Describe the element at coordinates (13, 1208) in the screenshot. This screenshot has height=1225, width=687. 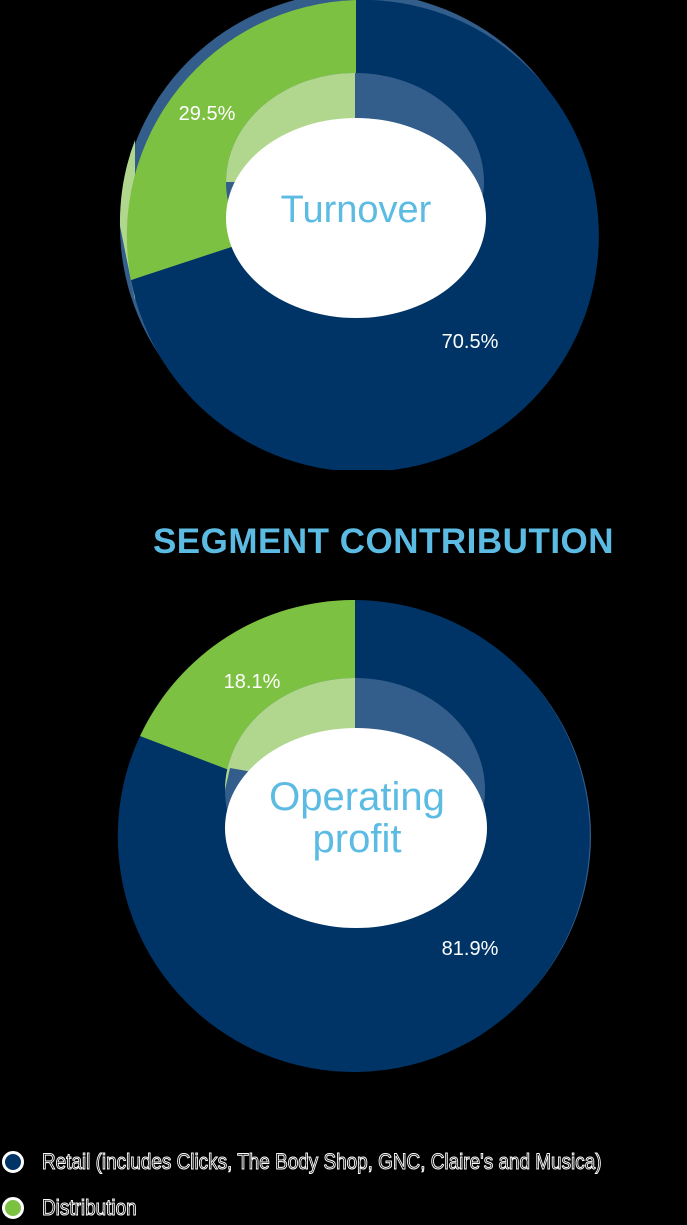
I see `distribution-swatch-icon` at that location.